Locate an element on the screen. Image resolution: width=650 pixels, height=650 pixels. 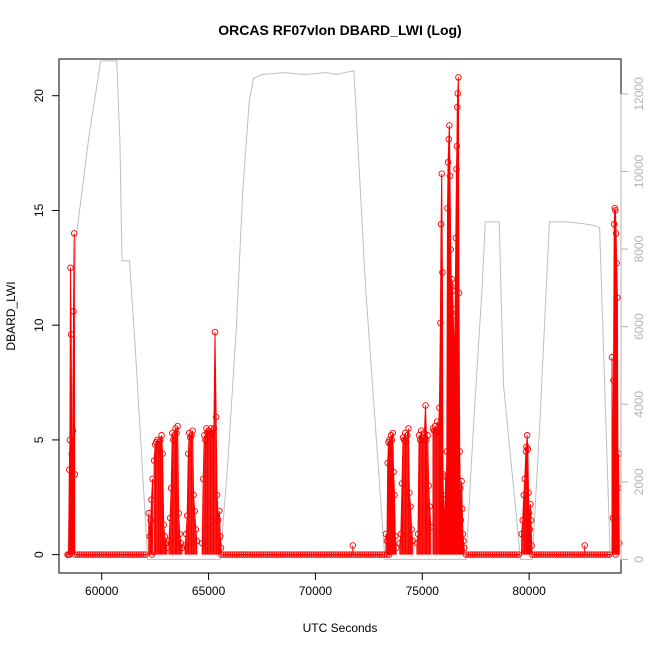
y2-tick-label: 12000 is located at coordinates (639, 94).